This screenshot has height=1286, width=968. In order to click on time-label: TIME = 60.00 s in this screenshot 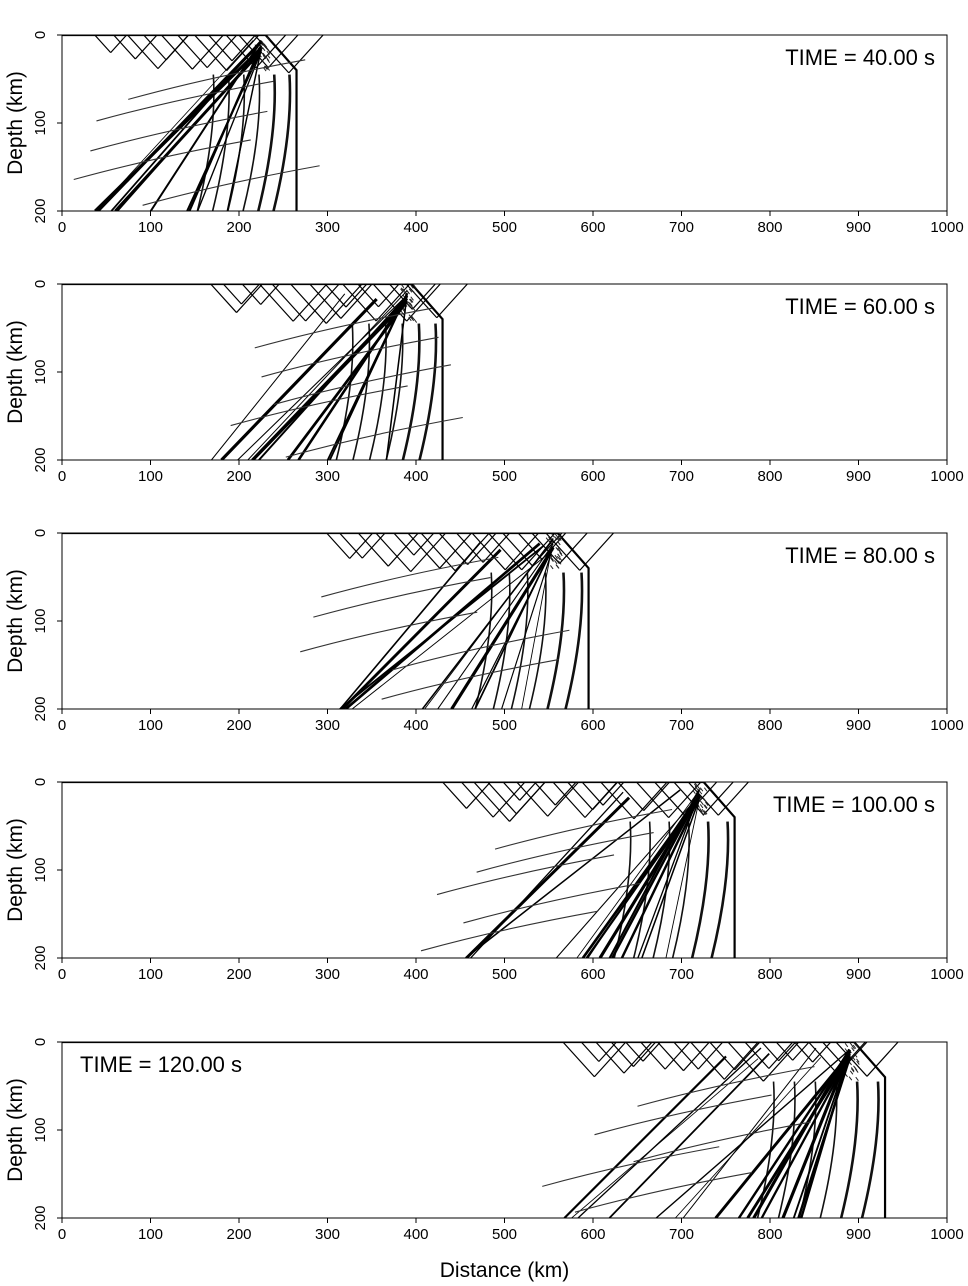, I will do `click(860, 306)`.